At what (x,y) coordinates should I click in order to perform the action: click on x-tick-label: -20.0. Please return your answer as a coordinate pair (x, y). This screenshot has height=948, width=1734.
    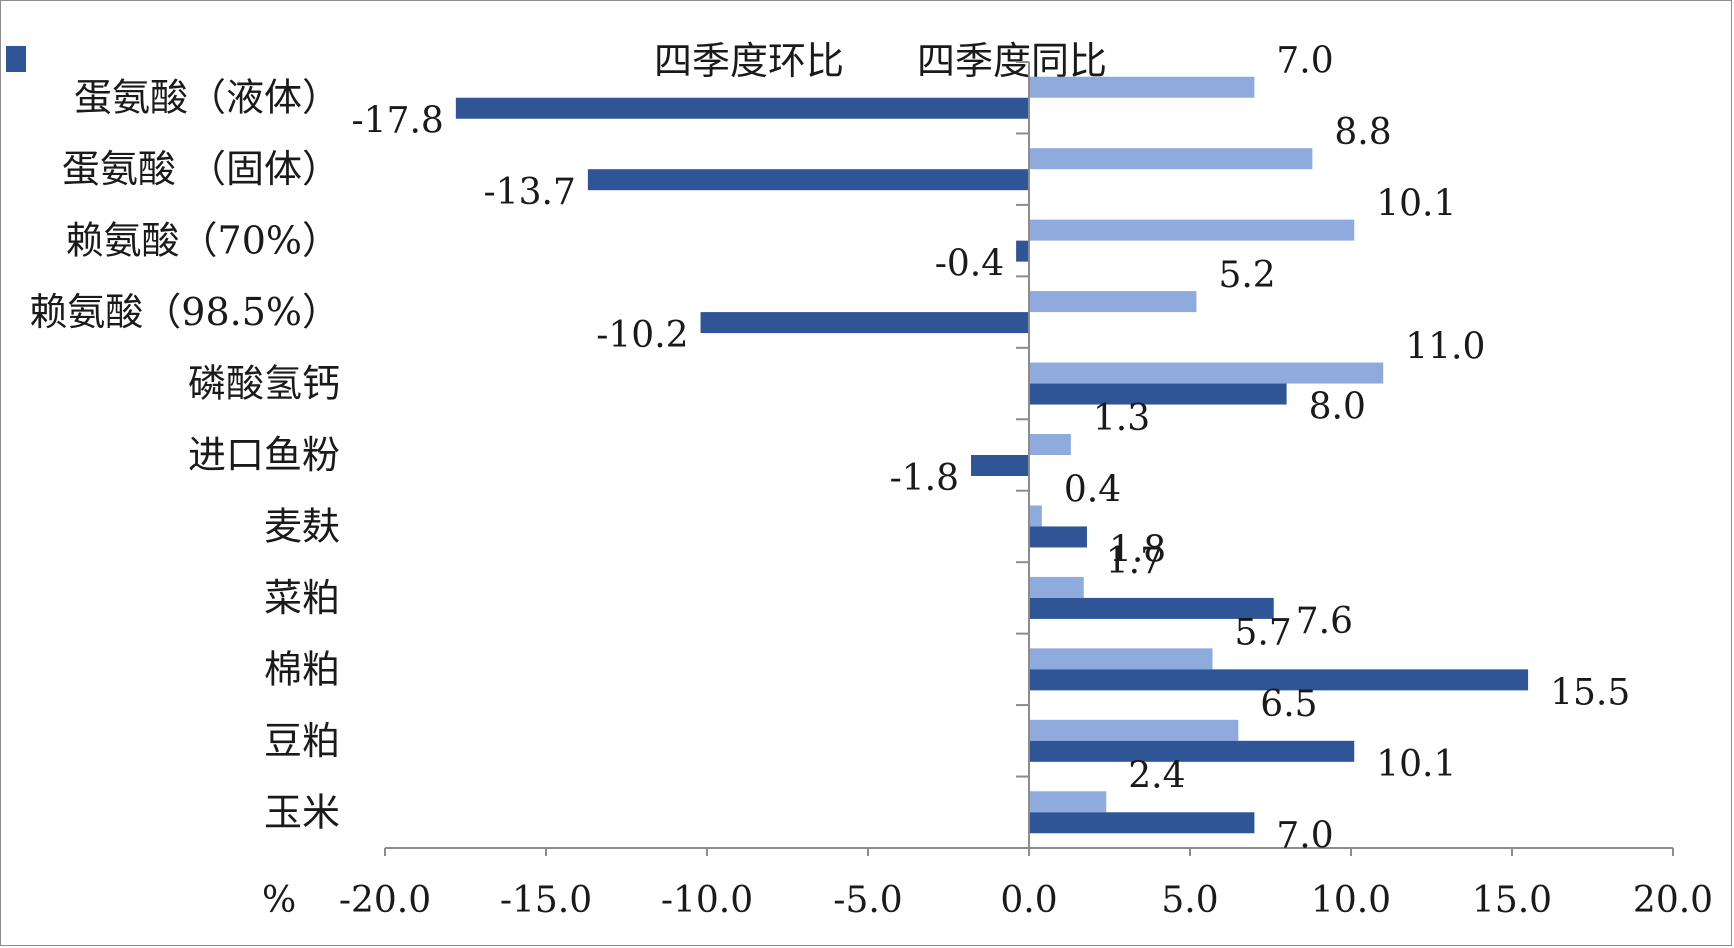
    Looking at the image, I should click on (385, 900).